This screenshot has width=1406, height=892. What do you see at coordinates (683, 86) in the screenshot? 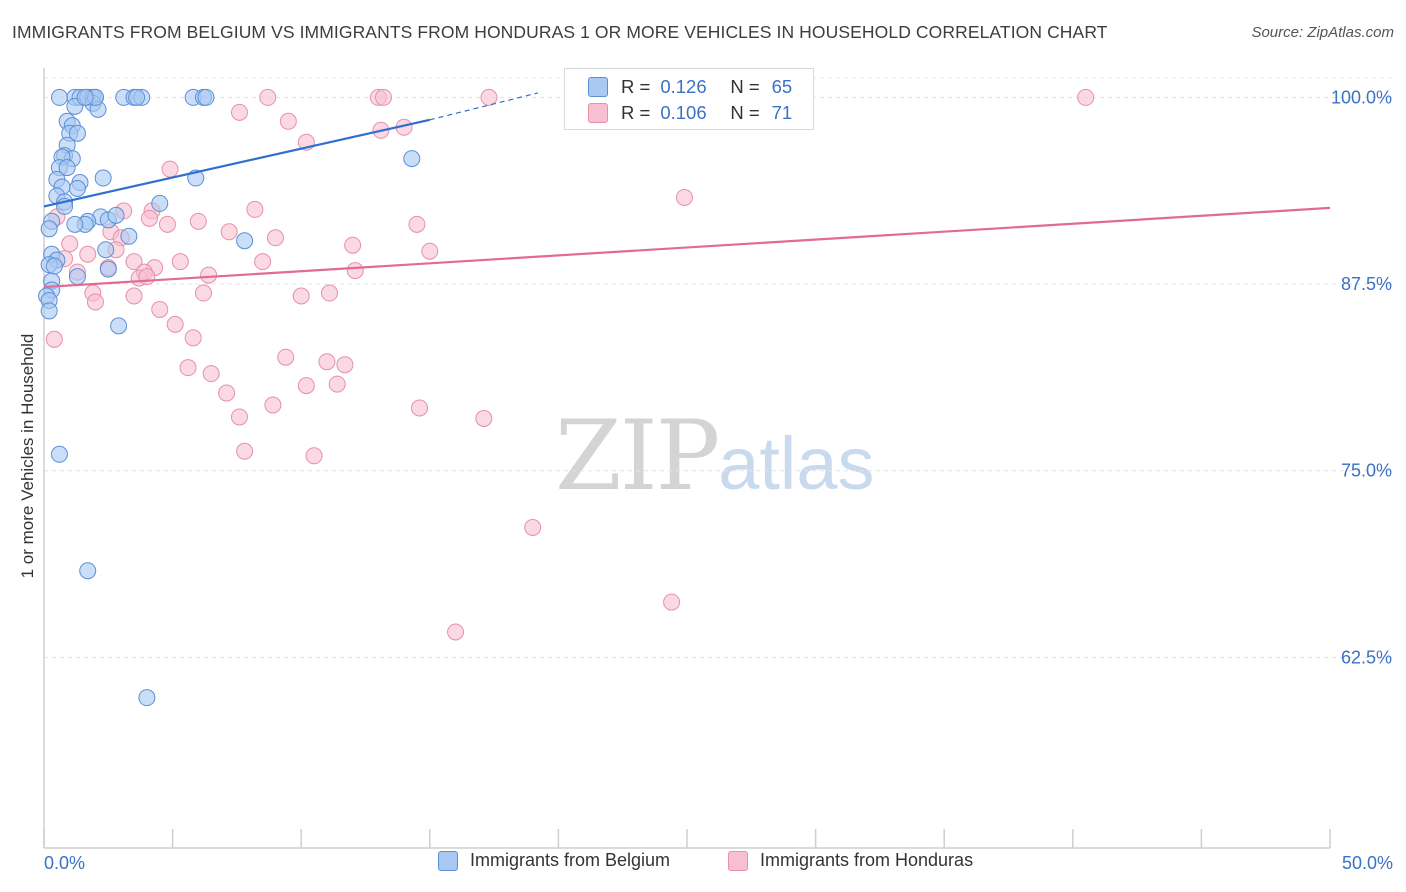
I see `r-value-belgium: 0.126` at bounding box center [683, 86].